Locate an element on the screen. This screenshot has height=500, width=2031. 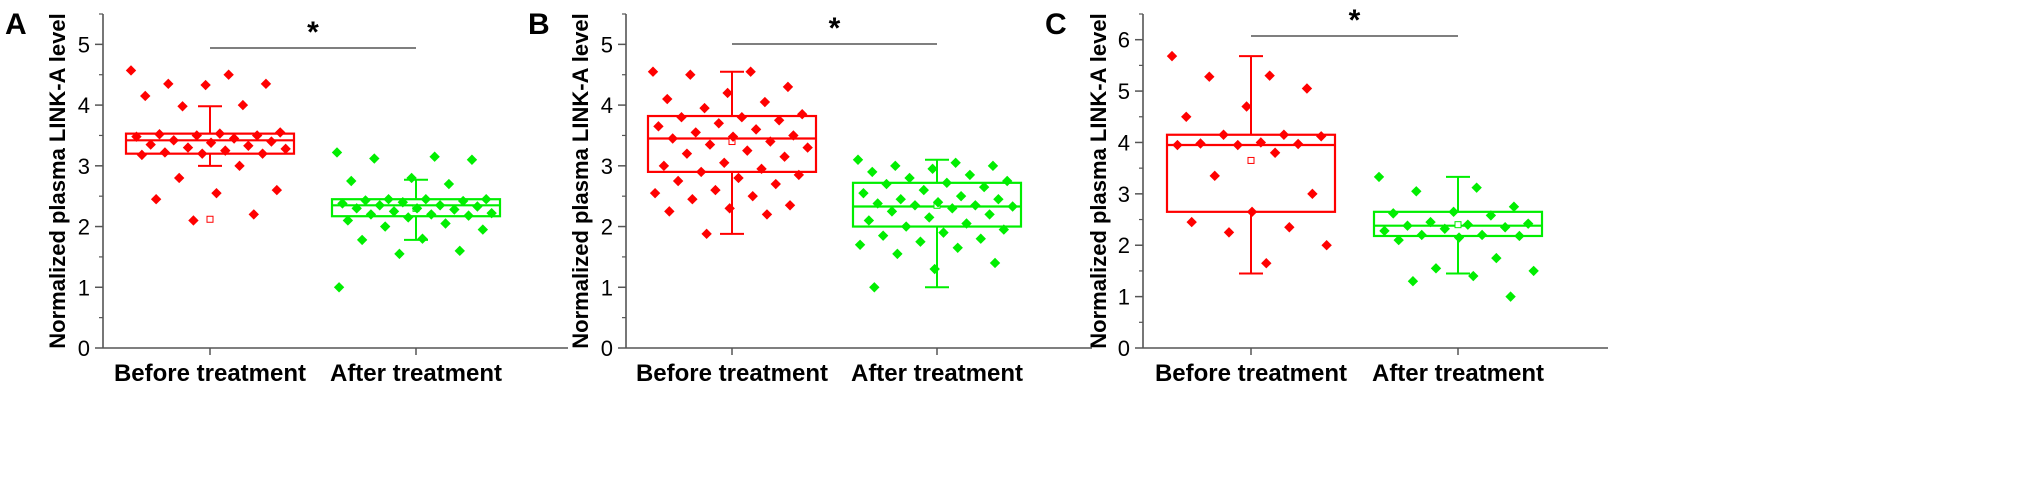
y-tick-label: 4 is located at coordinates (607, 105).